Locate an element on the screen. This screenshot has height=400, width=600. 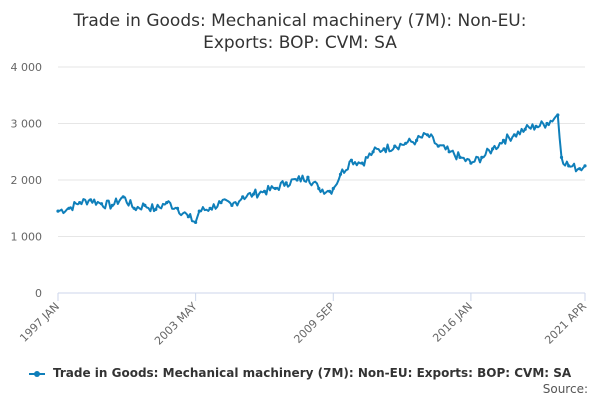
y-tick-label: 1 000 is located at coordinates (27, 237).